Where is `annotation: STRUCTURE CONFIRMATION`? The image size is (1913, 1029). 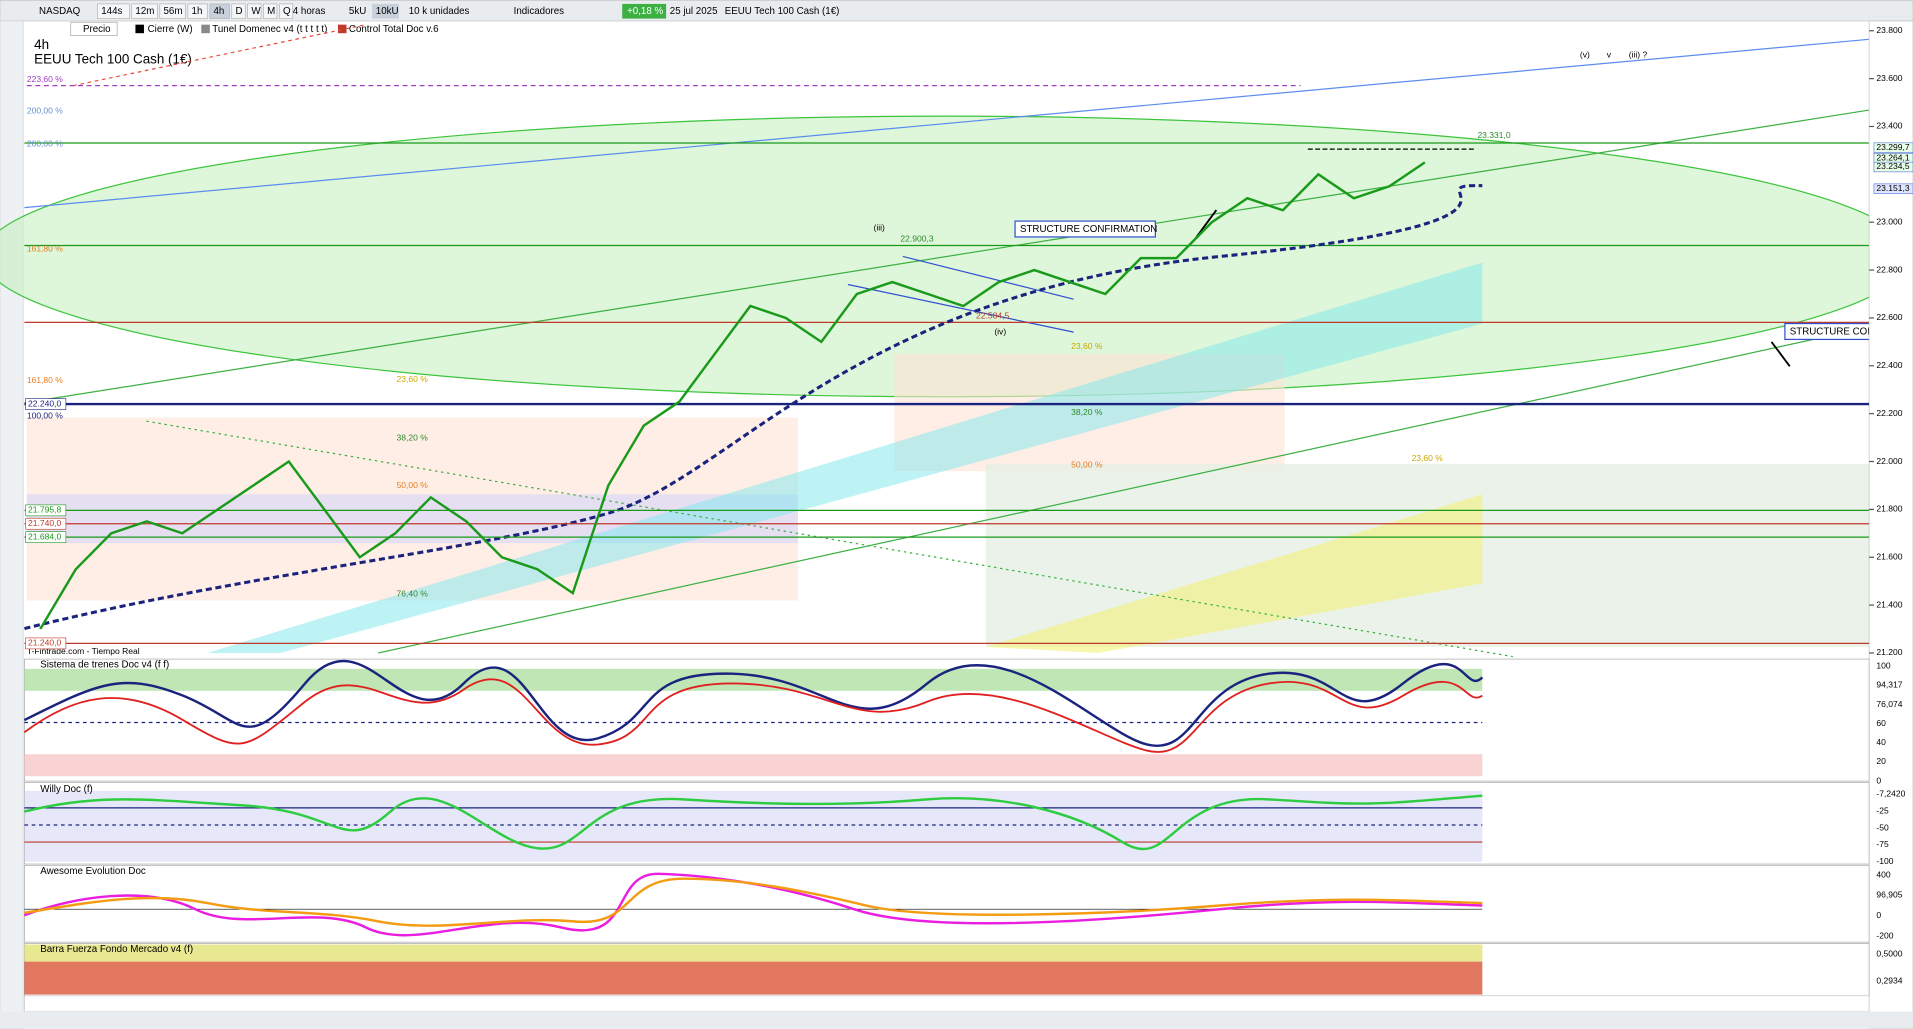
annotation: STRUCTURE CONFIRMATION is located at coordinates (1088, 229).